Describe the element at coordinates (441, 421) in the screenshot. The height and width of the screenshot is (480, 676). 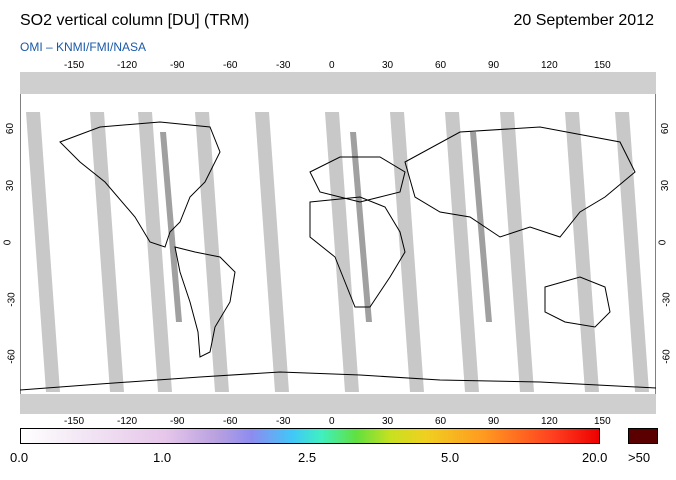
I see `lon-tick-bottom-7: 60` at that location.